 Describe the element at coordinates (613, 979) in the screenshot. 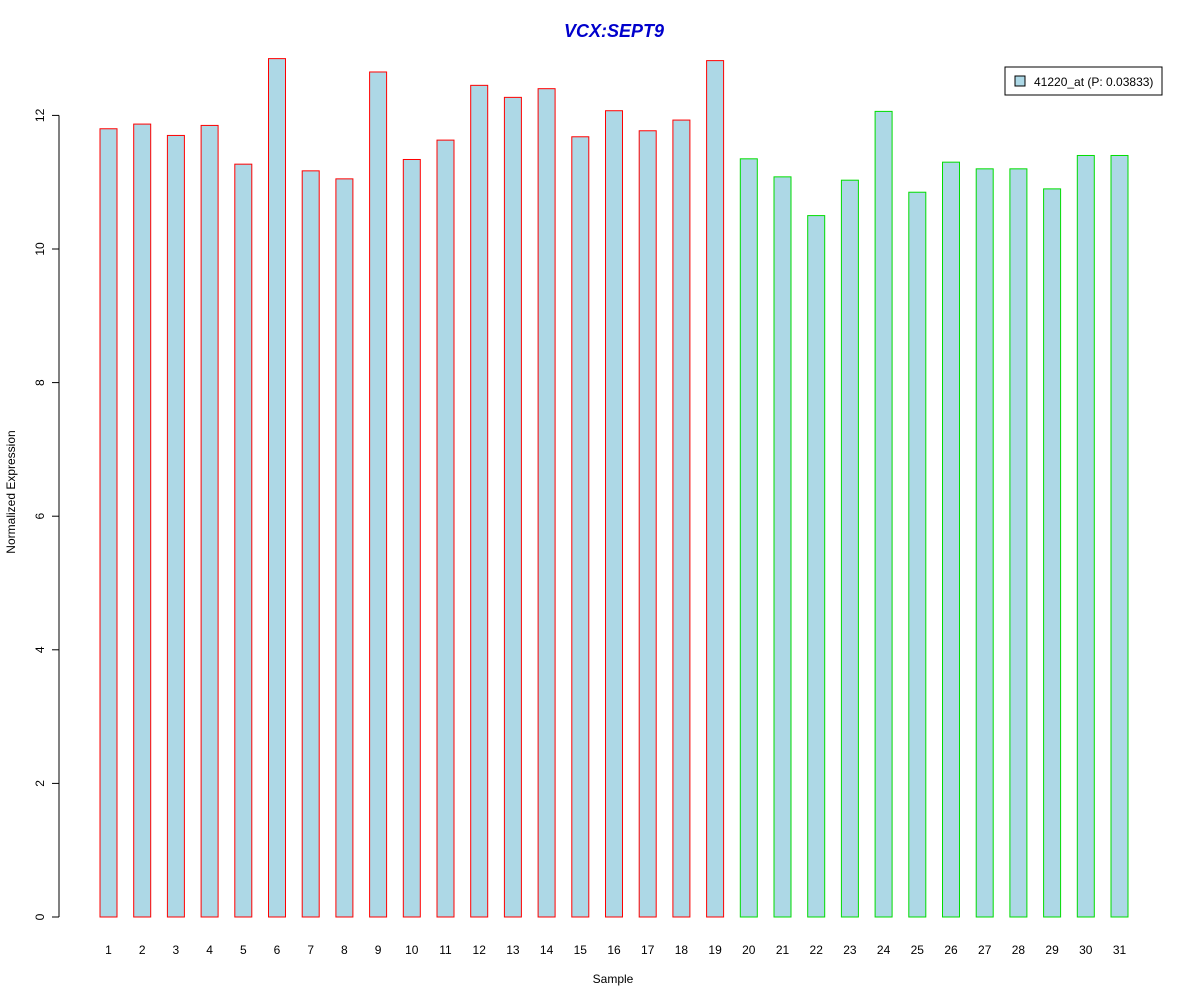

I see `x-axis-title: Sample` at that location.